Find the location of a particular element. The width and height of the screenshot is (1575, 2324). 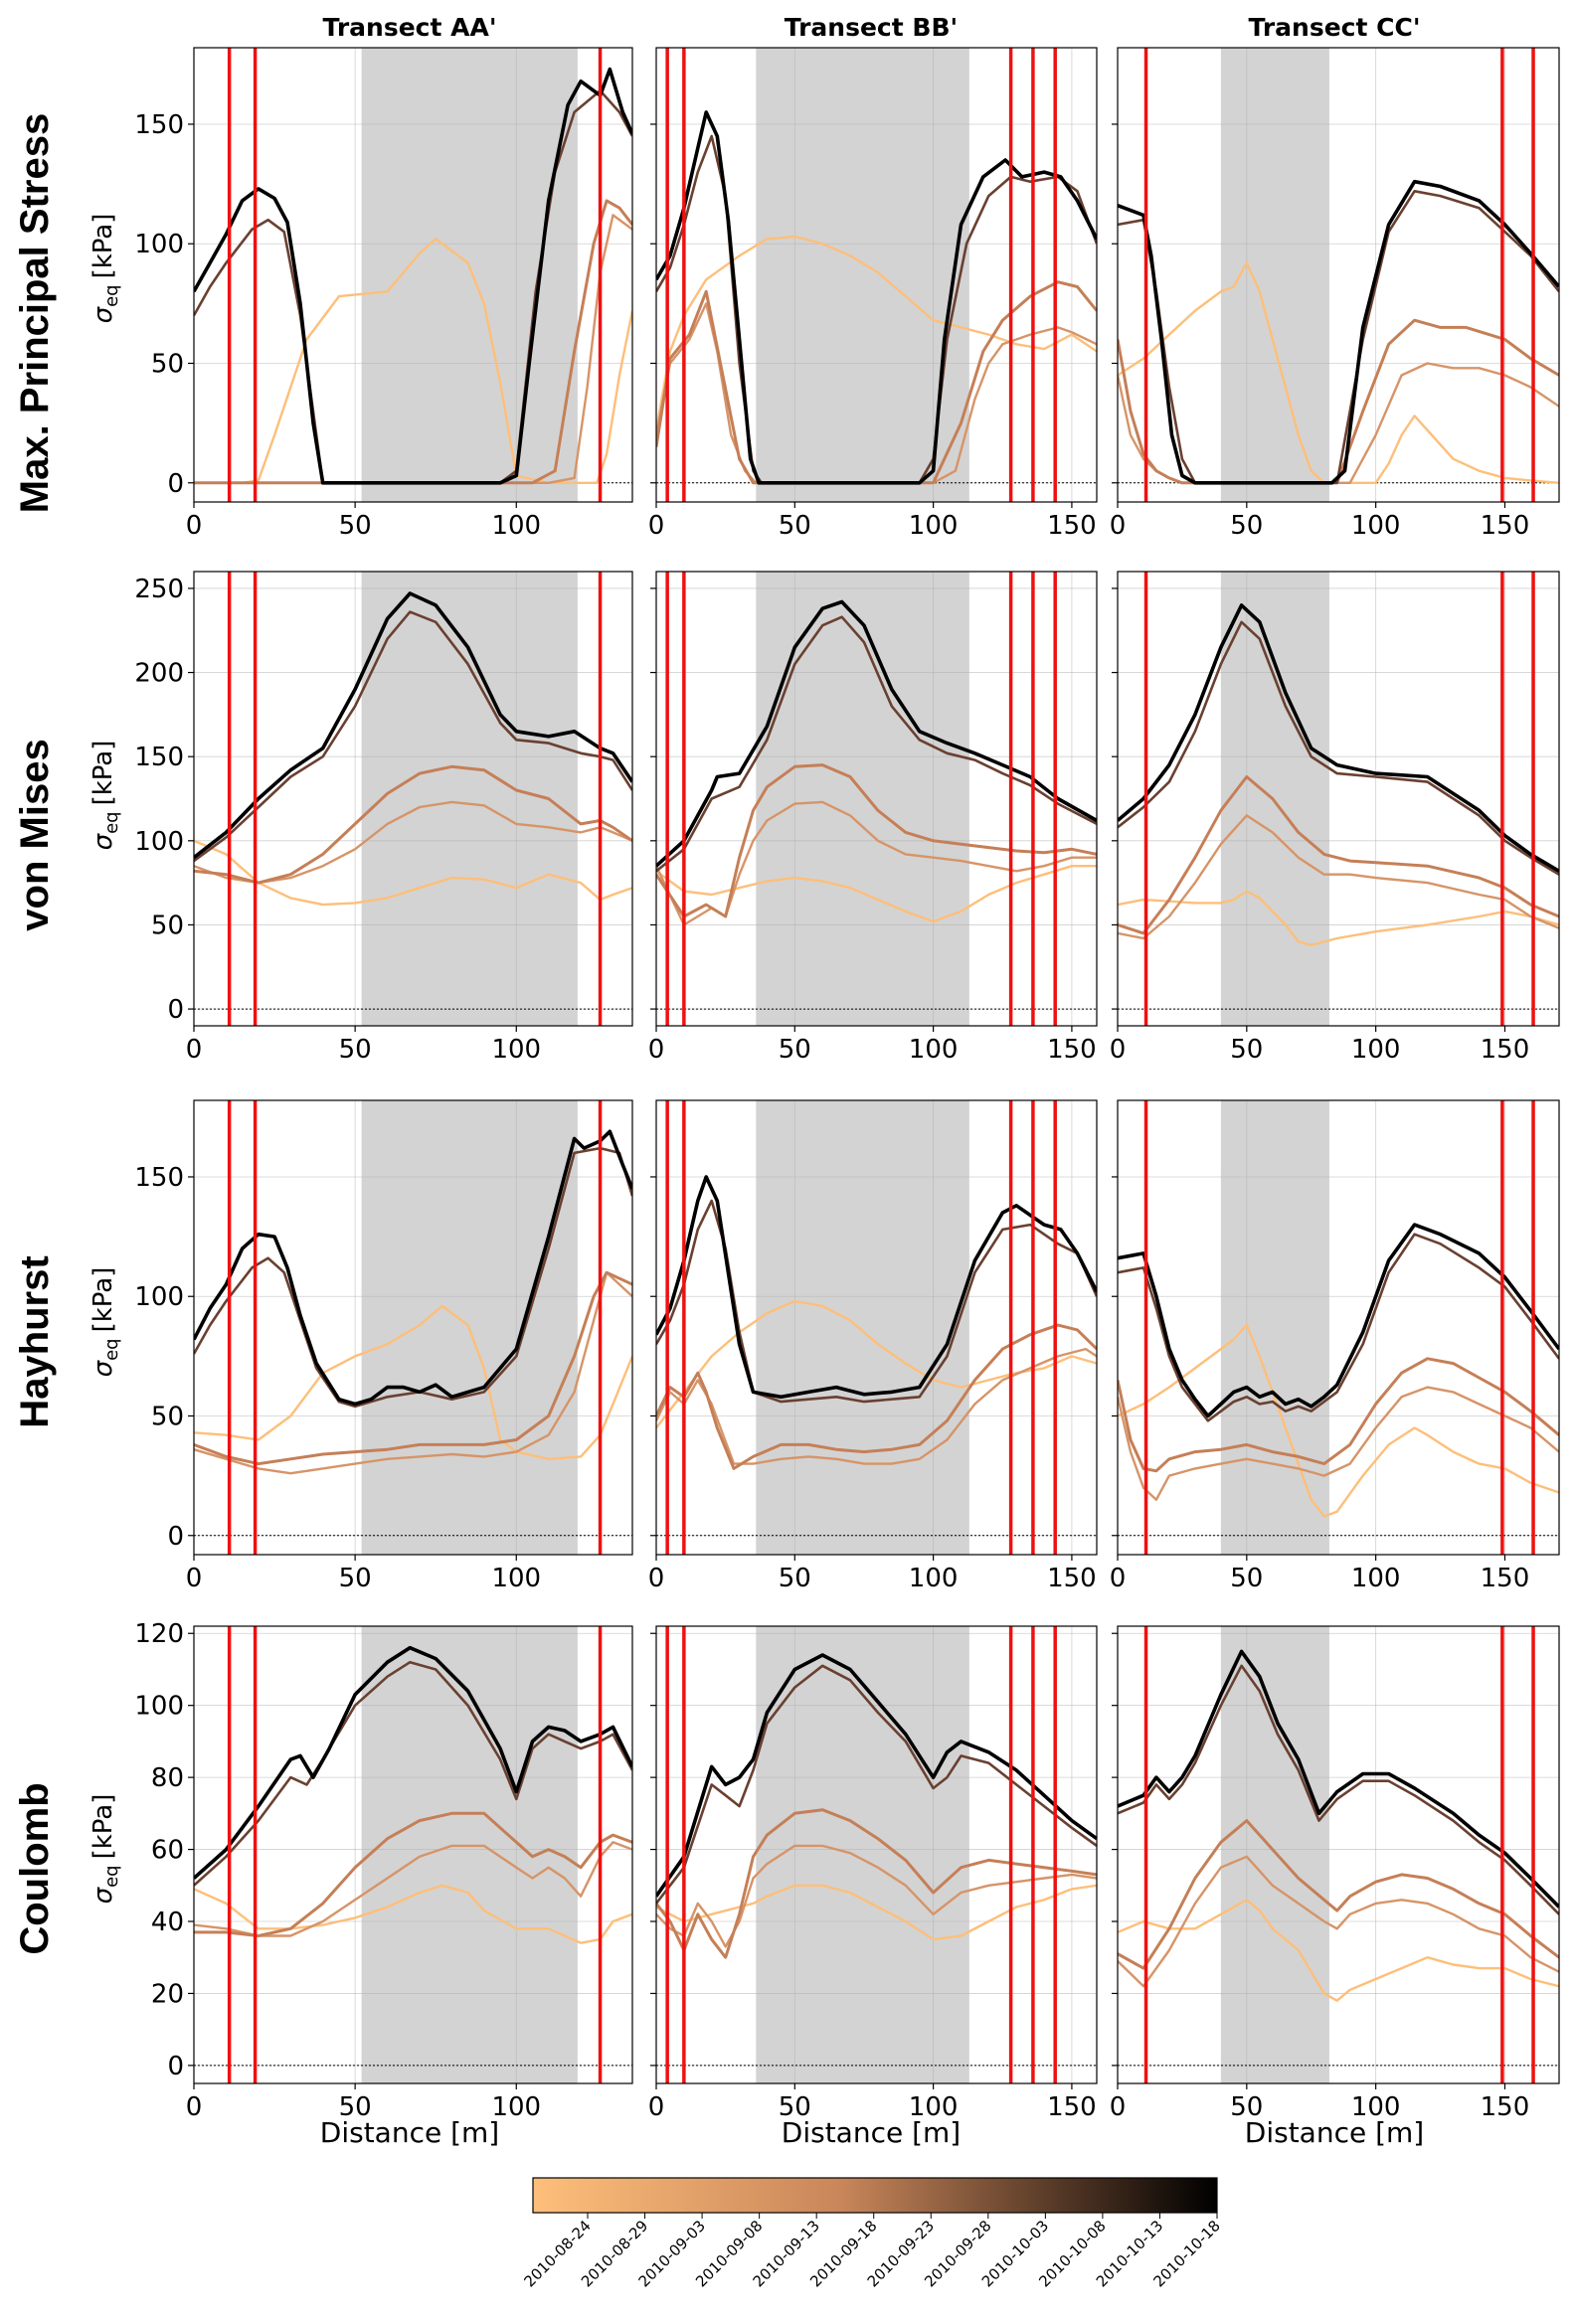

x-axis-label-aa: Distance [m] is located at coordinates (409, 2132).